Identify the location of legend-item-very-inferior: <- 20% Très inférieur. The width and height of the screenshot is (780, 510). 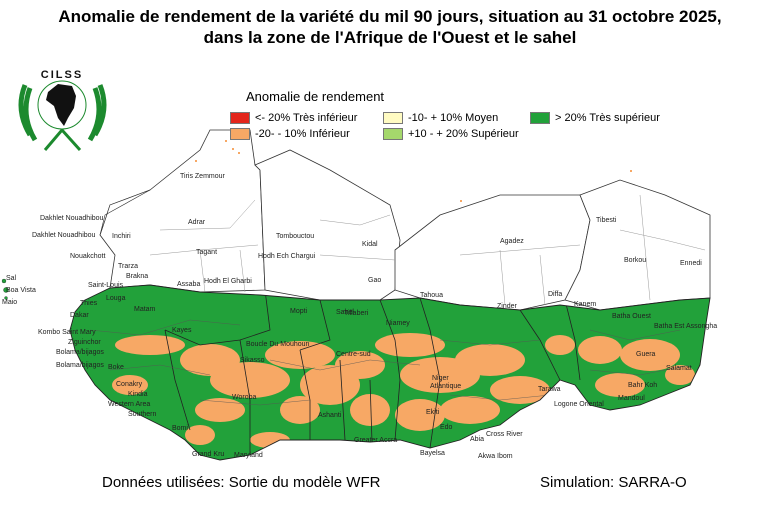
(293, 118).